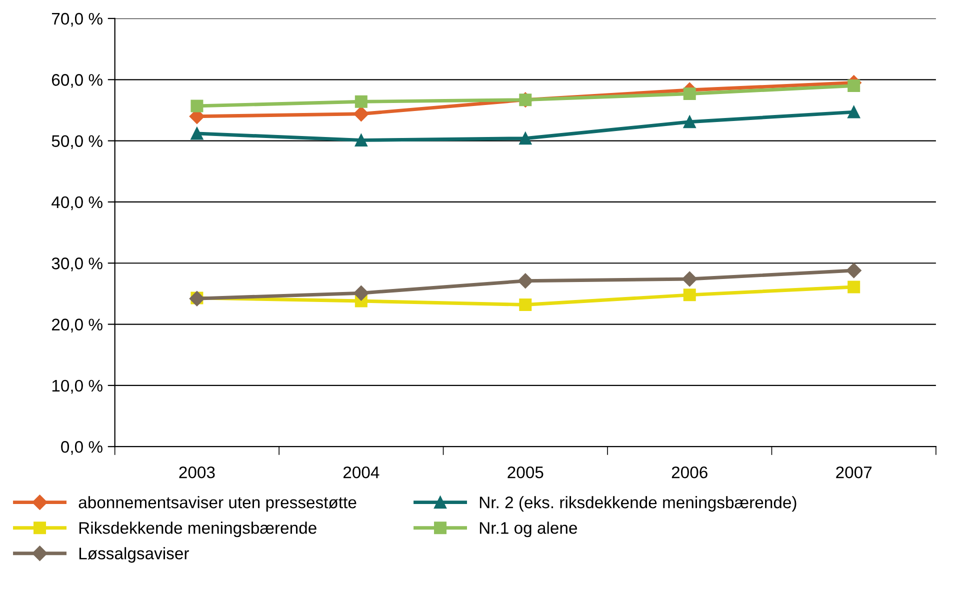  Describe the element at coordinates (77, 81) in the screenshot. I see `y-tick-label: 60,0 %` at that location.